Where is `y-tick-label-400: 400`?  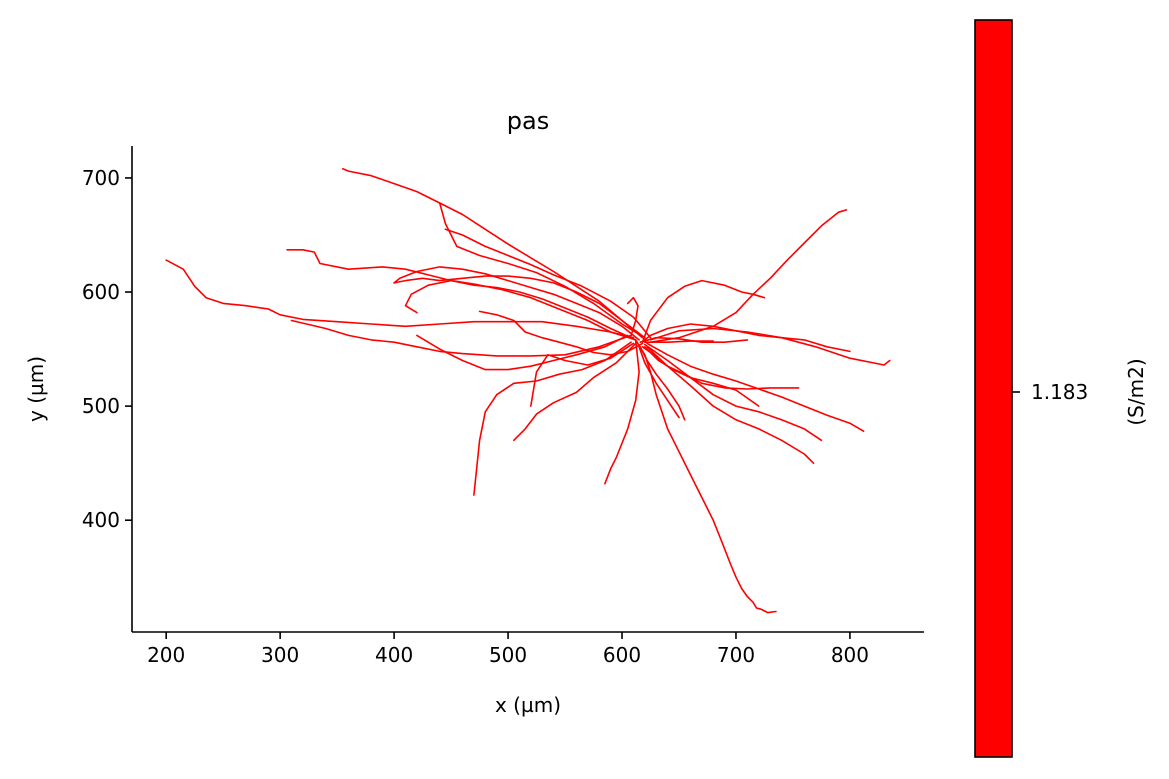
y-tick-label-400: 400 is located at coordinates (101, 520).